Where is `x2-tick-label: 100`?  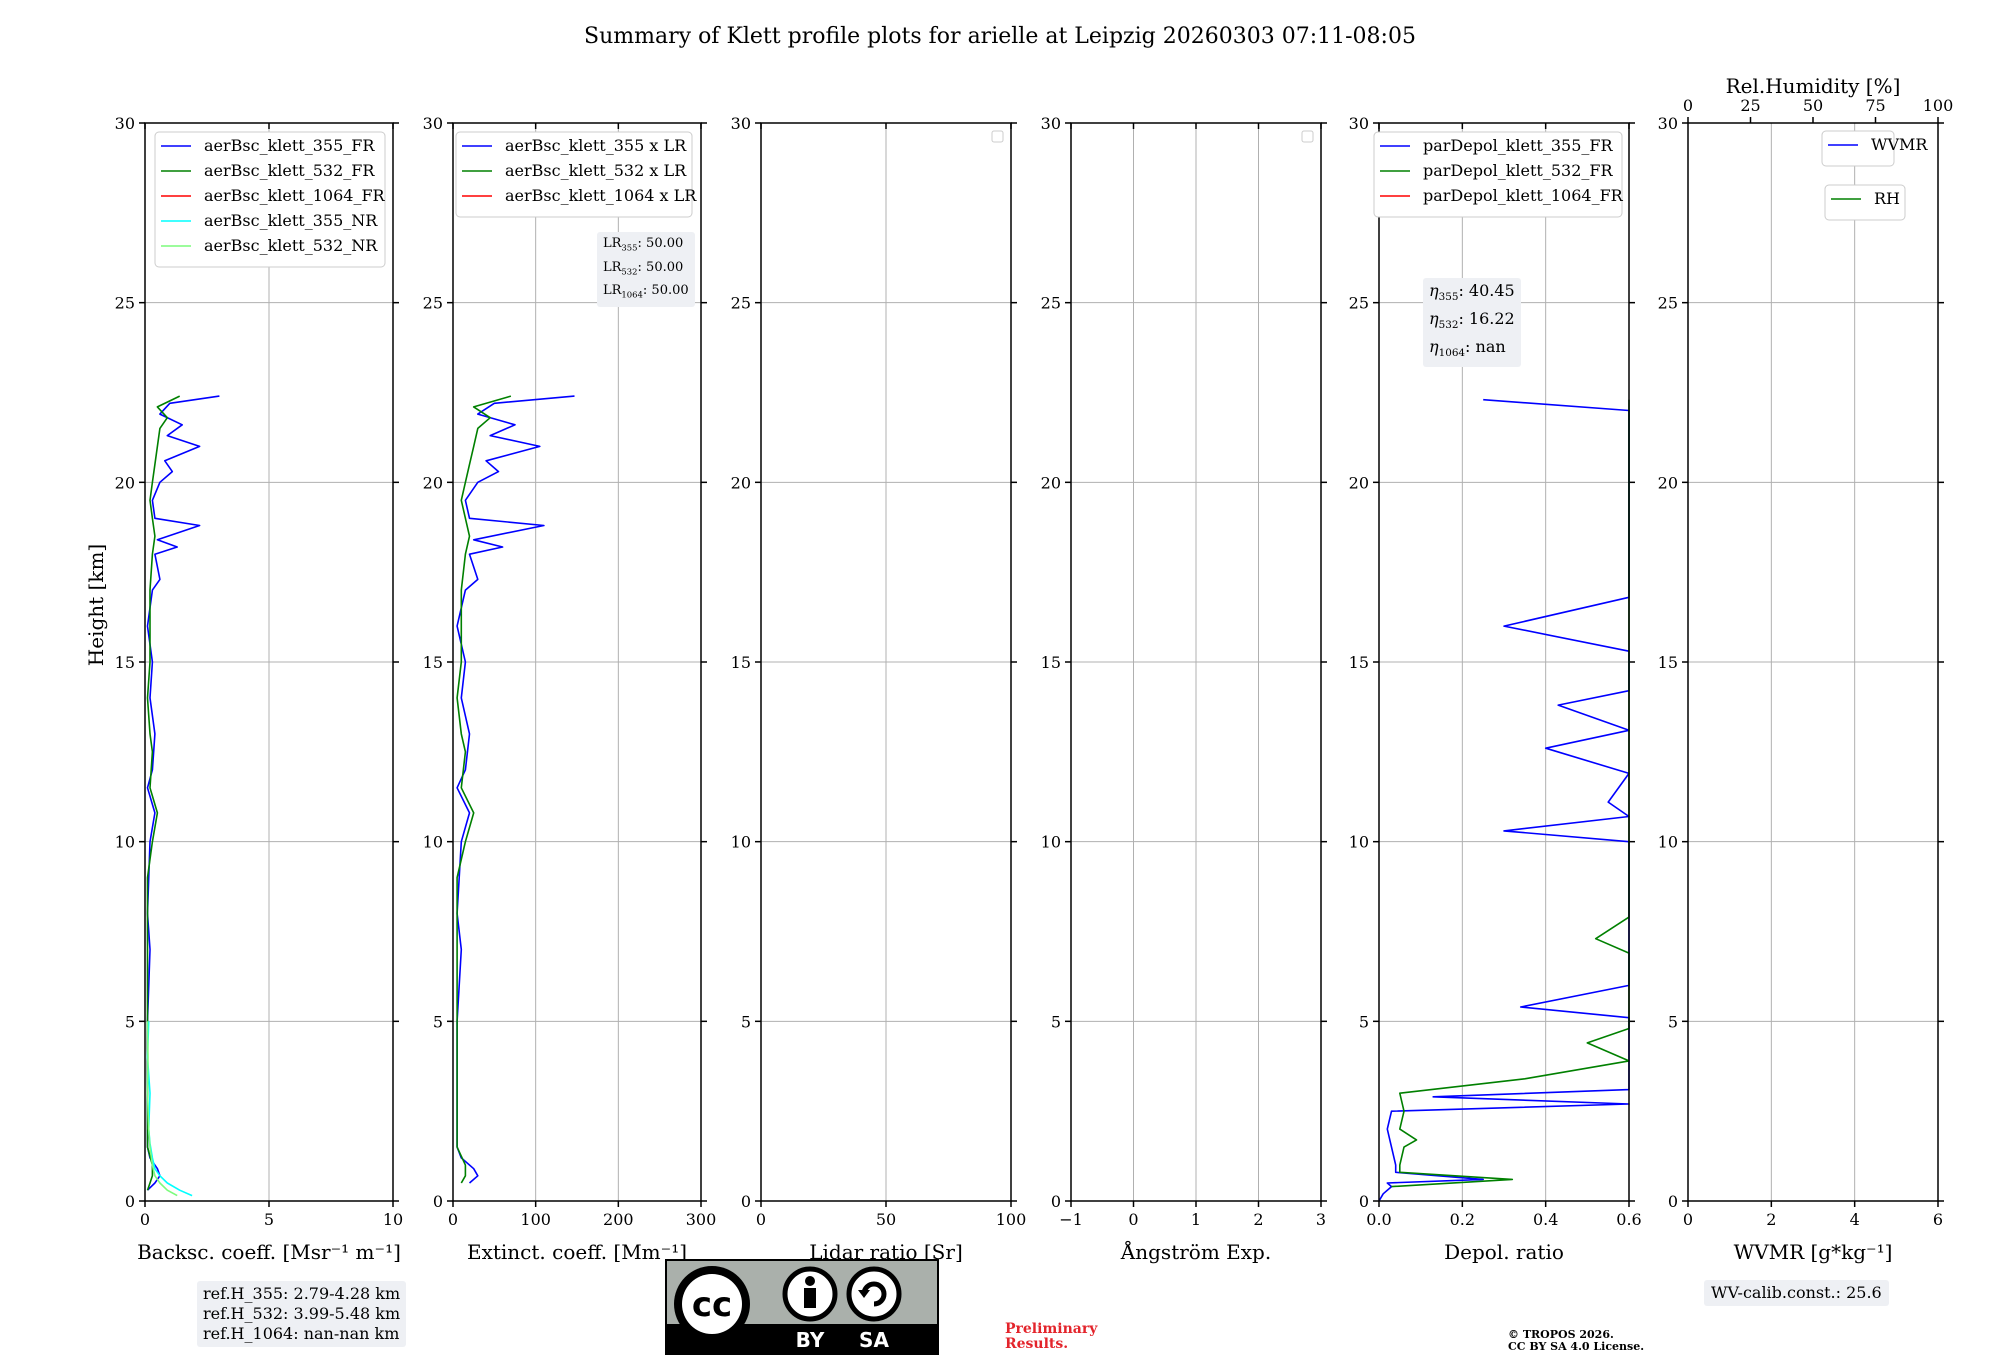
x2-tick-label: 100 is located at coordinates (1938, 105).